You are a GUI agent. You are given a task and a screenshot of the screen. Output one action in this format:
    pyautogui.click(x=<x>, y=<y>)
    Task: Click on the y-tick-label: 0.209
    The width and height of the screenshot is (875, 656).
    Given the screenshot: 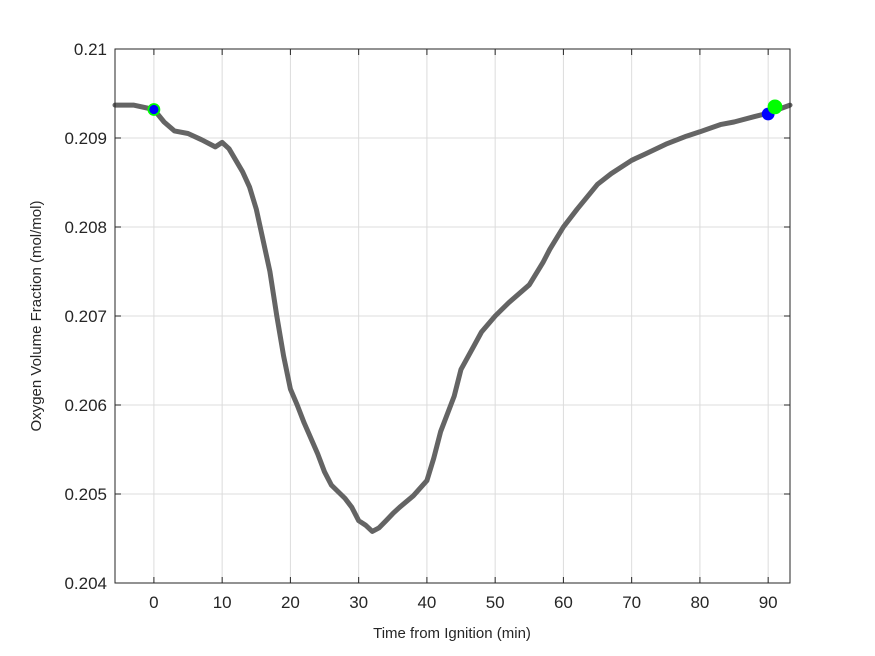 What is the action you would take?
    pyautogui.click(x=85, y=138)
    